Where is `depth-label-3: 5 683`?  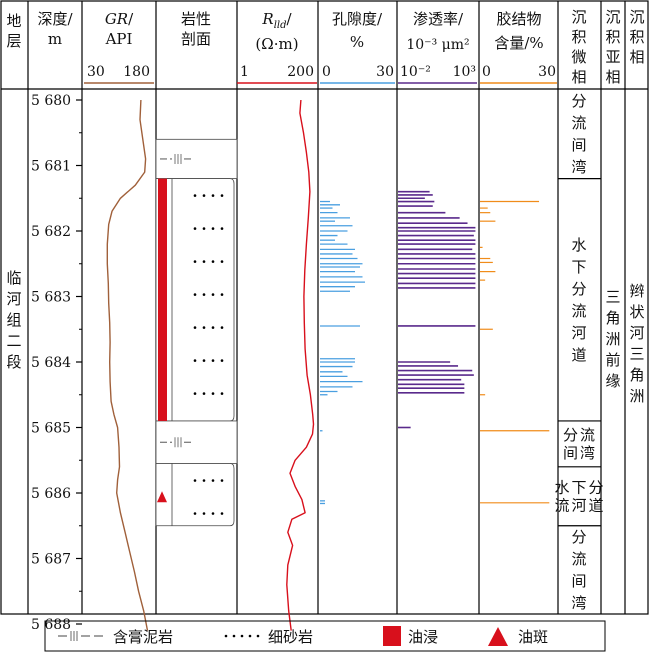
depth-label-3: 5 683 is located at coordinates (51, 298).